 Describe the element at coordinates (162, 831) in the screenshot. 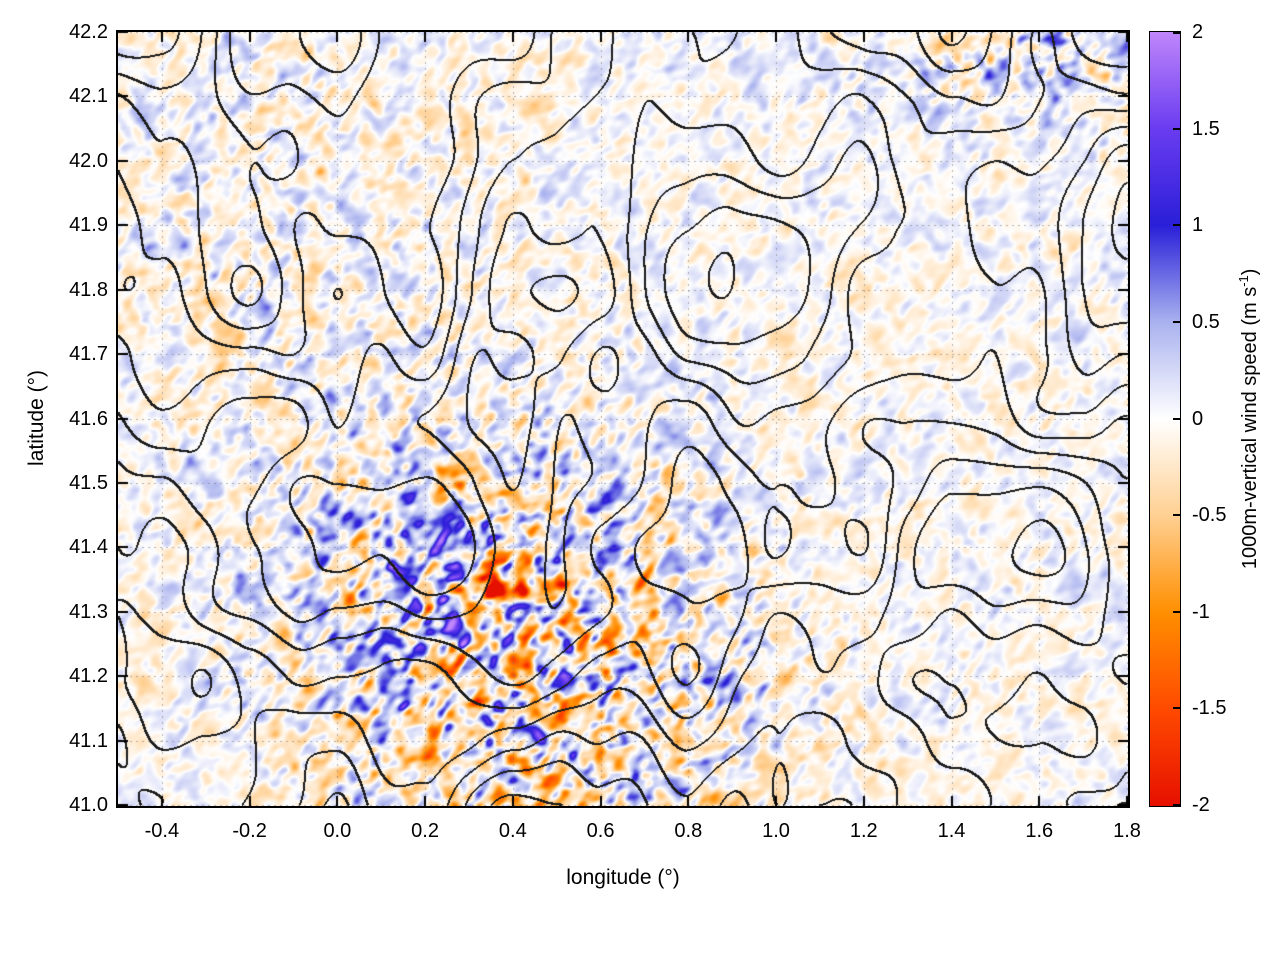

I see `x-tick-label: -0.4` at that location.